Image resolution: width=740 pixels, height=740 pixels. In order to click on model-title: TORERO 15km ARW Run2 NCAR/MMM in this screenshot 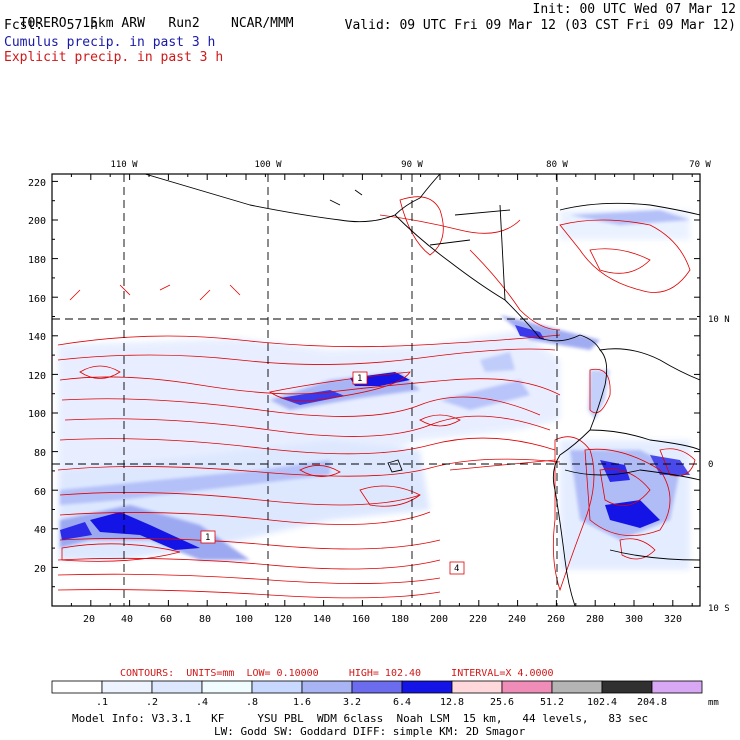, I will do `click(149, 17)`.